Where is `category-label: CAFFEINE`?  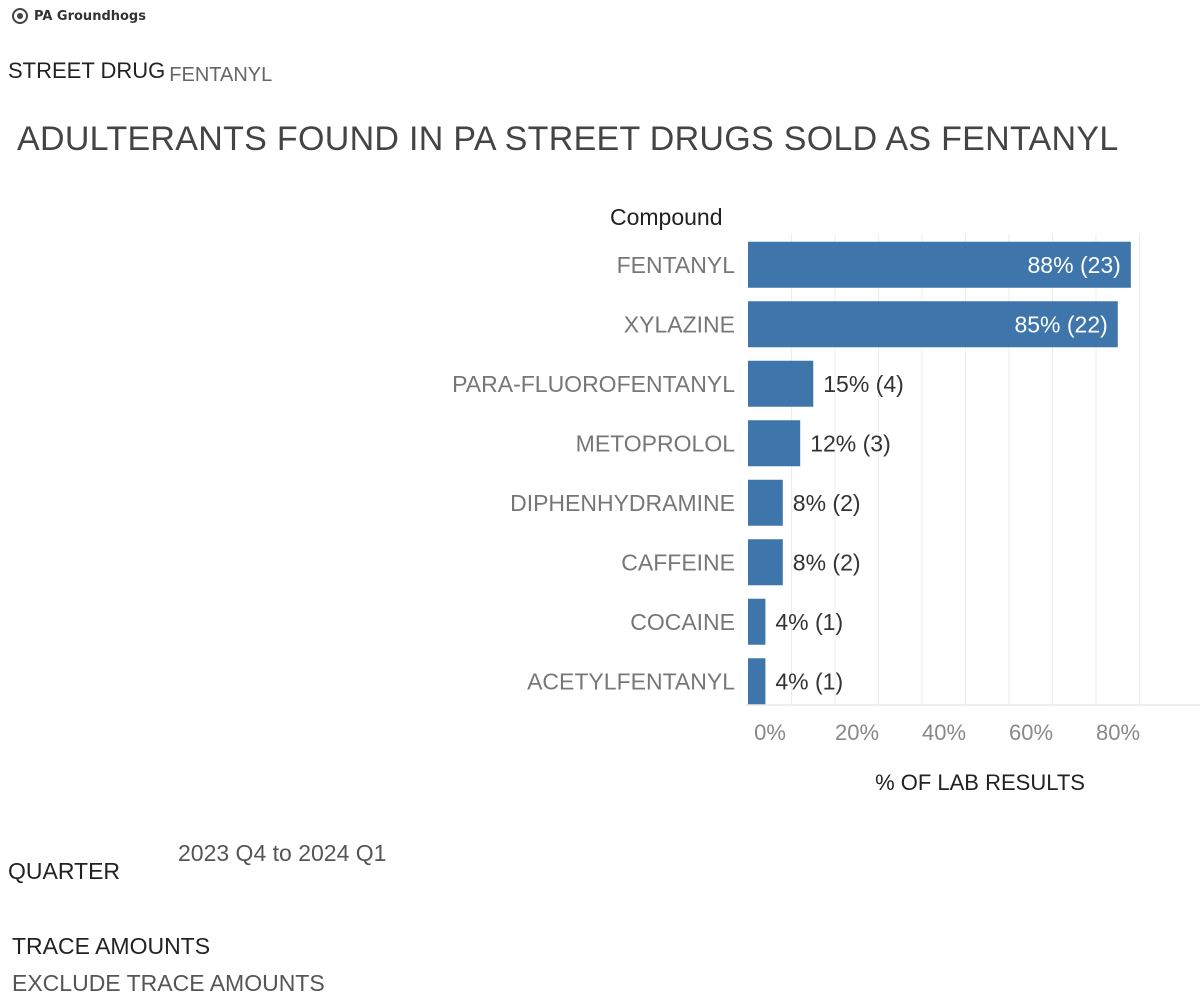 category-label: CAFFEINE is located at coordinates (678, 562).